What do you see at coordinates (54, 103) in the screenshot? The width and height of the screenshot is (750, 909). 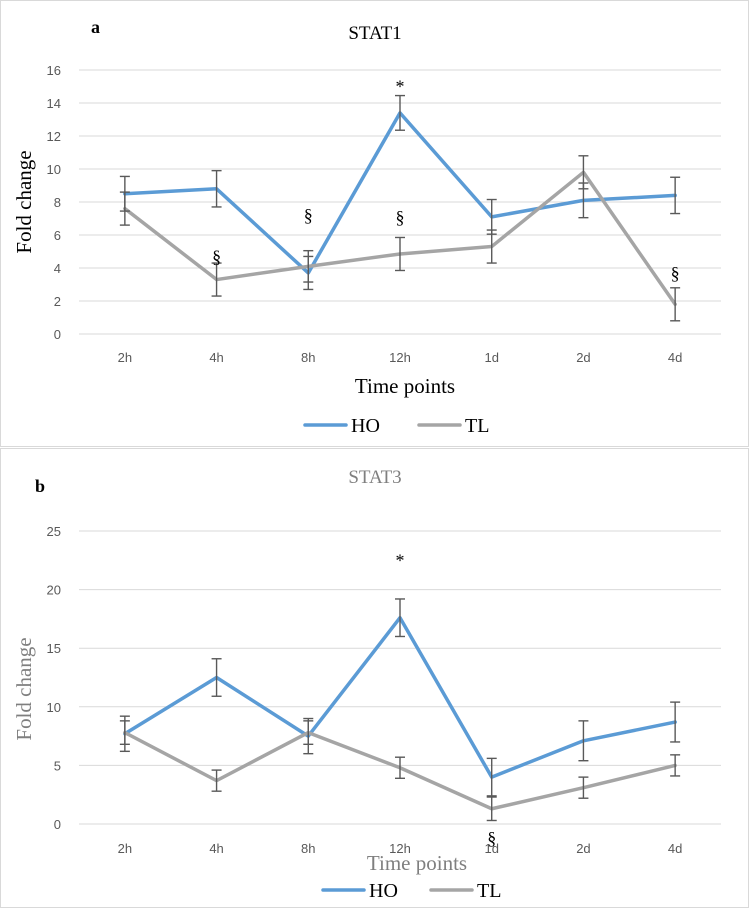 I see `y-tick-label: 14` at bounding box center [54, 103].